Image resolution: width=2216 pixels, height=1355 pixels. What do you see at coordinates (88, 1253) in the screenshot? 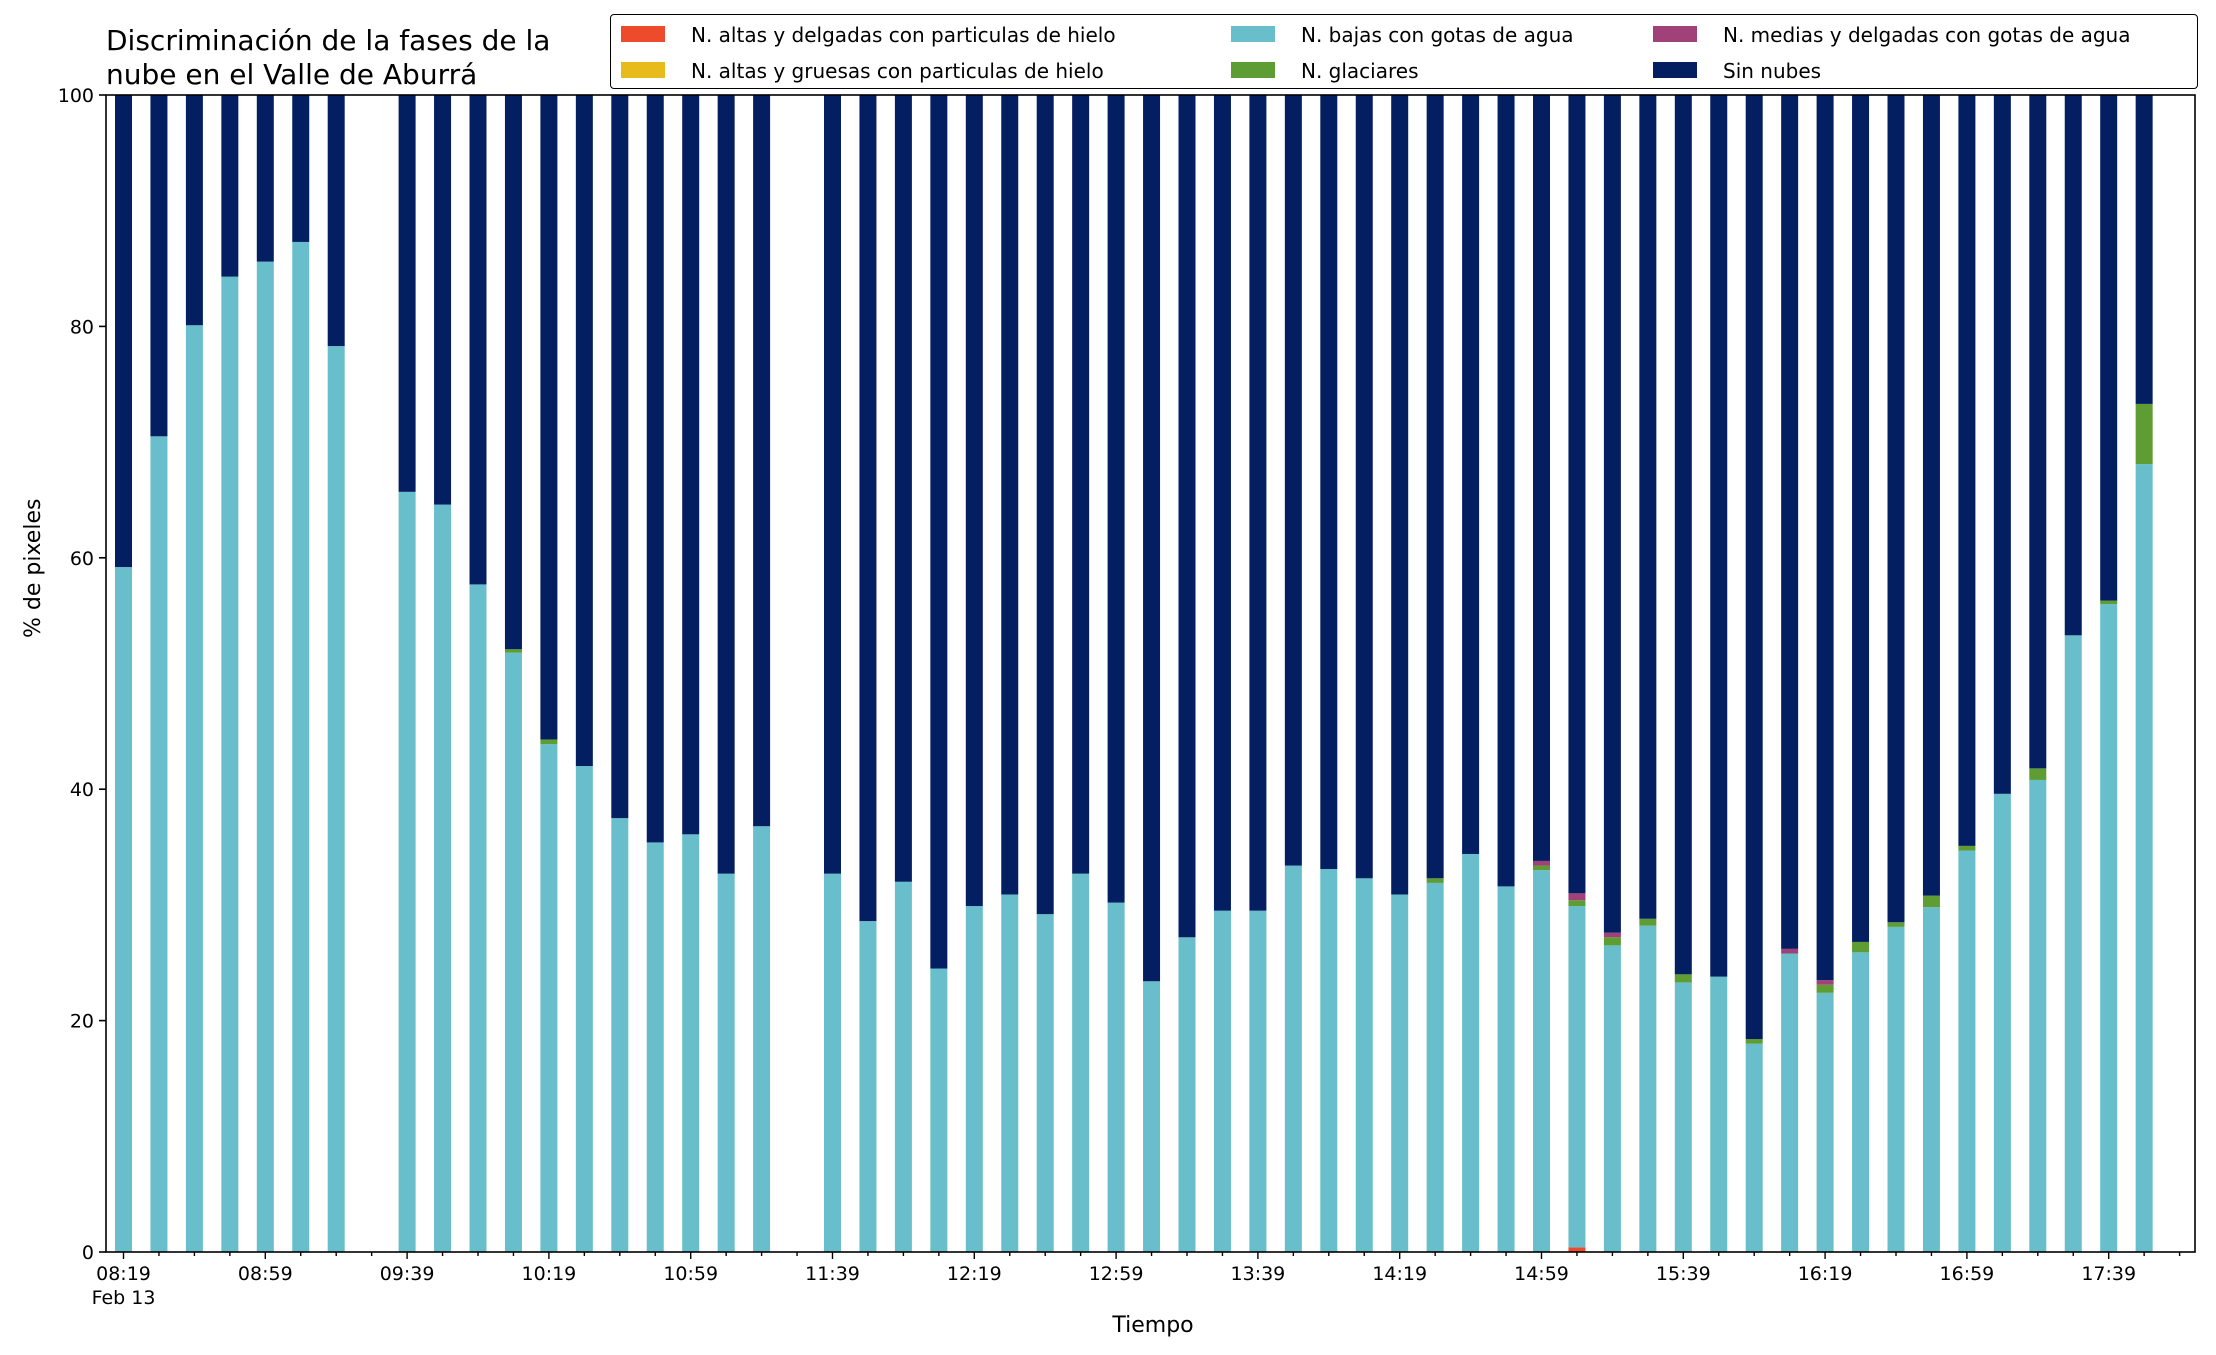
I see `y-tick-label: 0` at bounding box center [88, 1253].